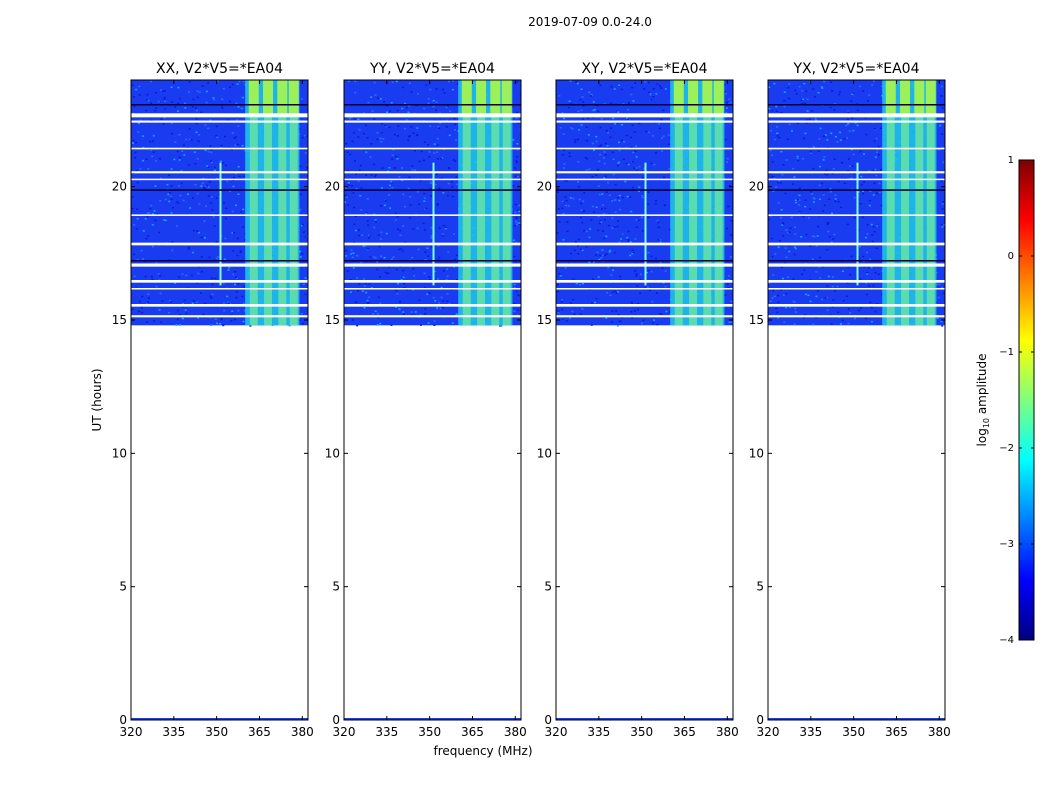 The width and height of the screenshot is (1050, 800). Describe the element at coordinates (432, 69) in the screenshot. I see `panel-title: YY, V2*V5=*EA04` at that location.